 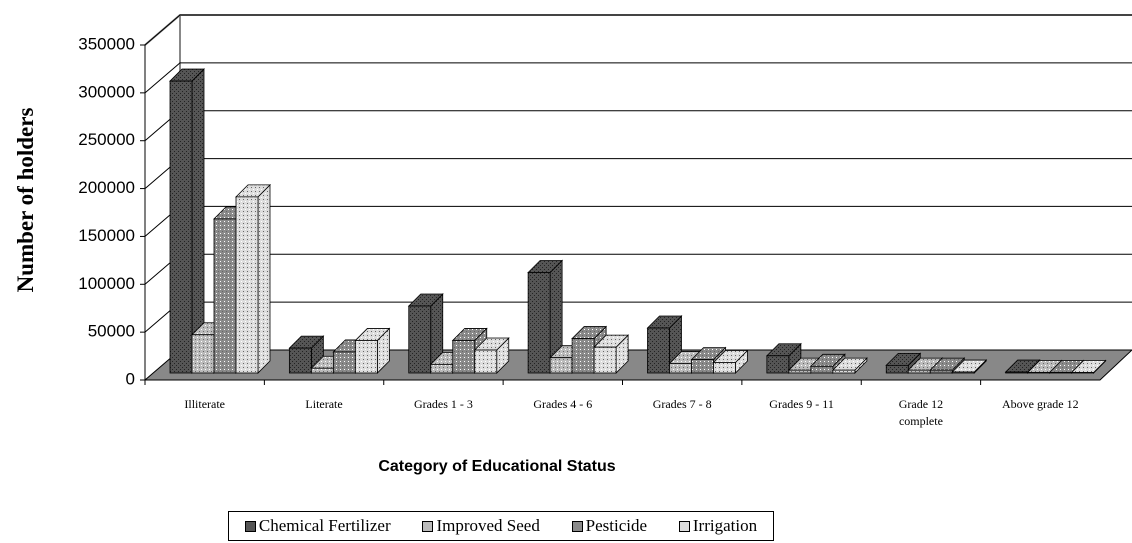 I want to click on x-tick-label: Illiterate, so click(x=204, y=404).